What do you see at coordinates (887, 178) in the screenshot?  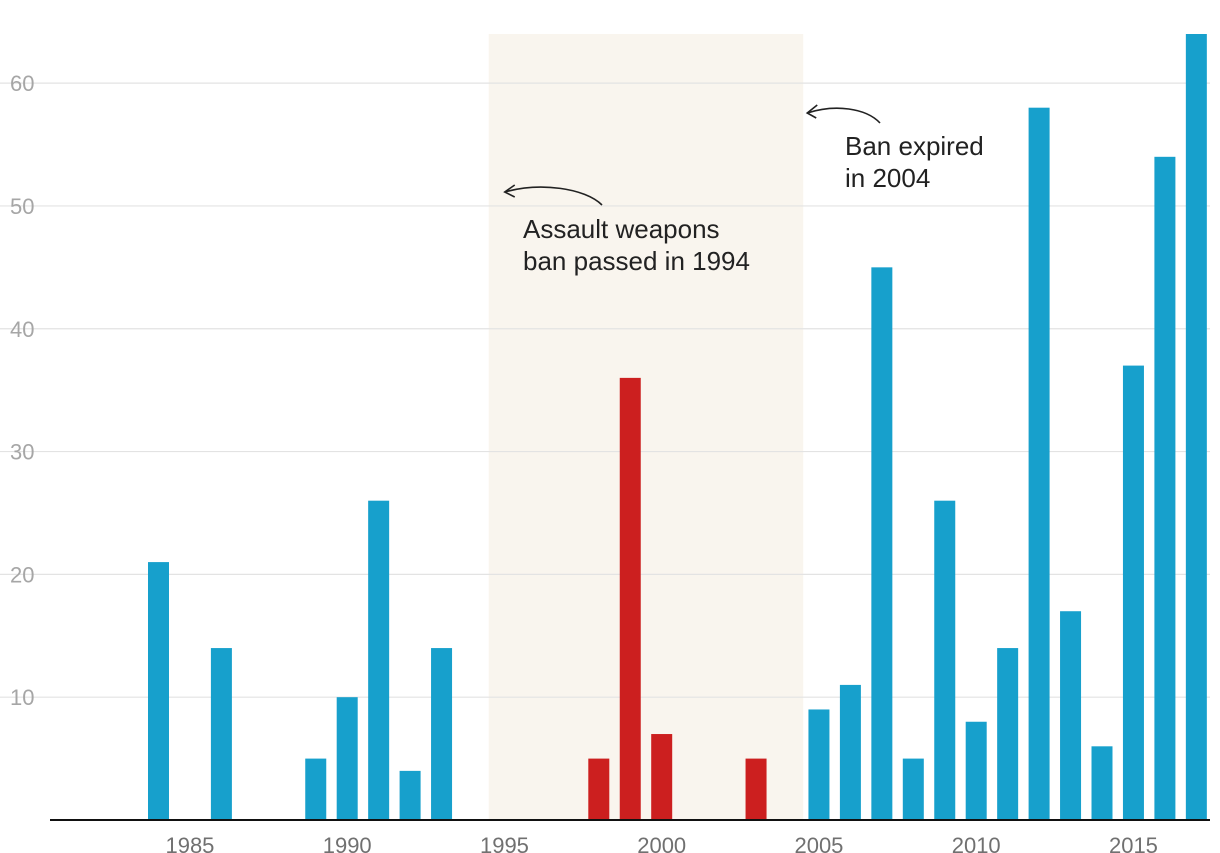 I see `annotation-line: in 2004` at bounding box center [887, 178].